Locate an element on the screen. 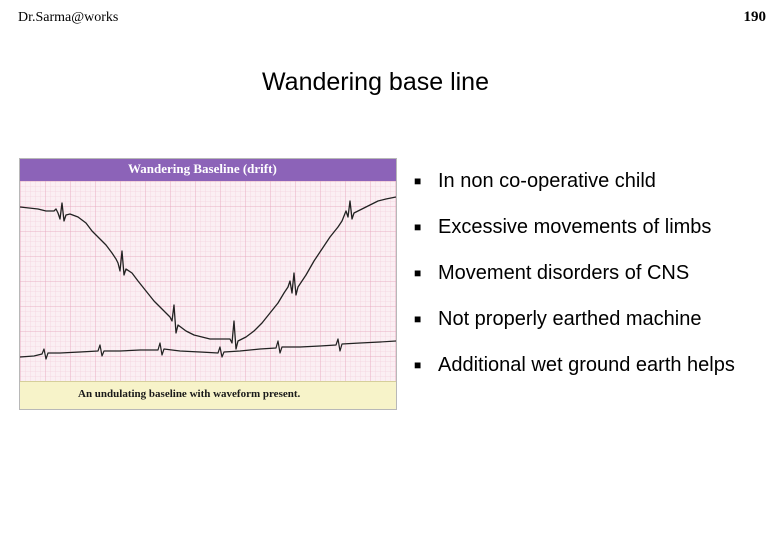 This screenshot has height=540, width=780. figure-header-label: Wandering Baseline (drift) is located at coordinates (202, 168).